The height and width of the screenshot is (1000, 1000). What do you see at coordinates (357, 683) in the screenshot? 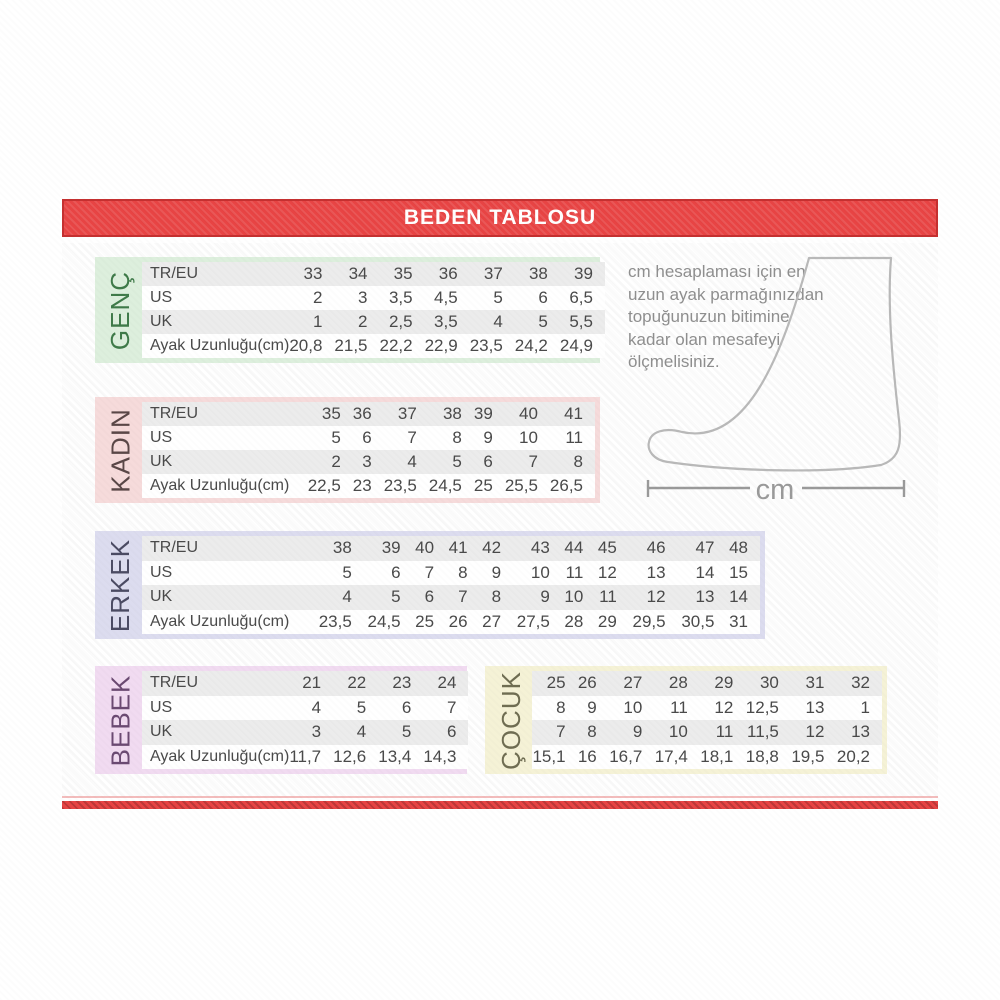
I see `size-cell: 22` at bounding box center [357, 683].